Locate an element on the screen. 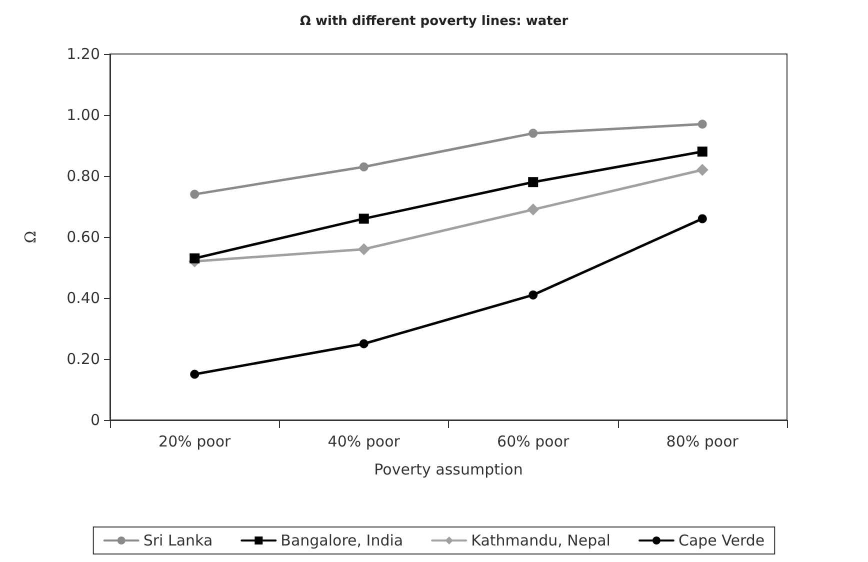 The width and height of the screenshot is (868, 562). x-tick-label: 80% poor is located at coordinates (703, 441).